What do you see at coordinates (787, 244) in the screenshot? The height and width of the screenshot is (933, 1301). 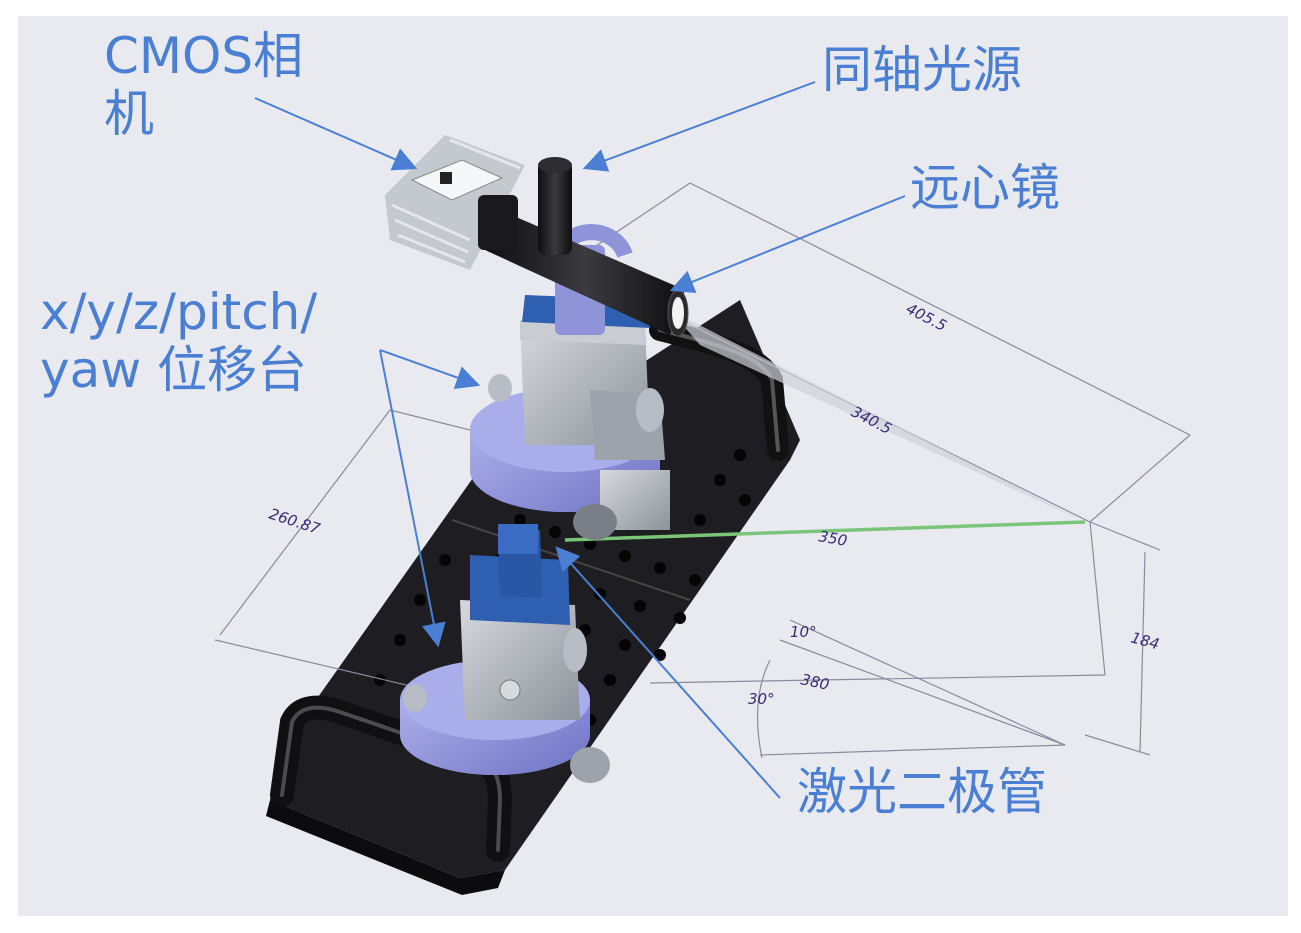 I see `arrow-tele` at bounding box center [787, 244].